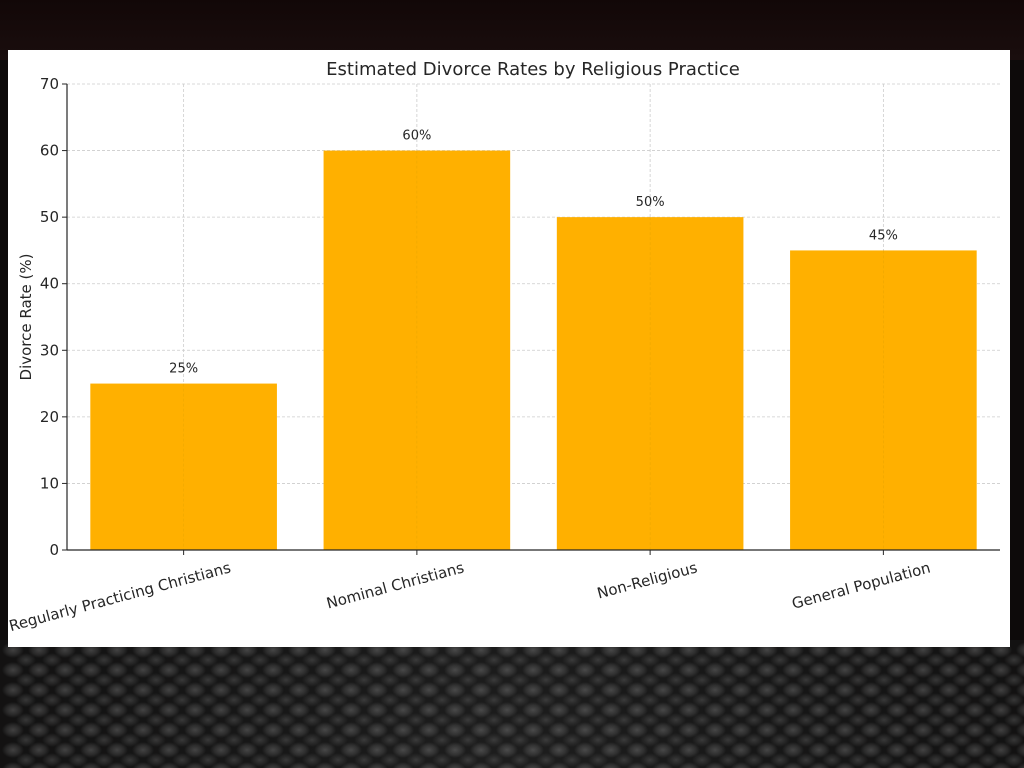  What do you see at coordinates (396, 585) in the screenshot?
I see `x-tick-label: Nominal Christians` at bounding box center [396, 585].